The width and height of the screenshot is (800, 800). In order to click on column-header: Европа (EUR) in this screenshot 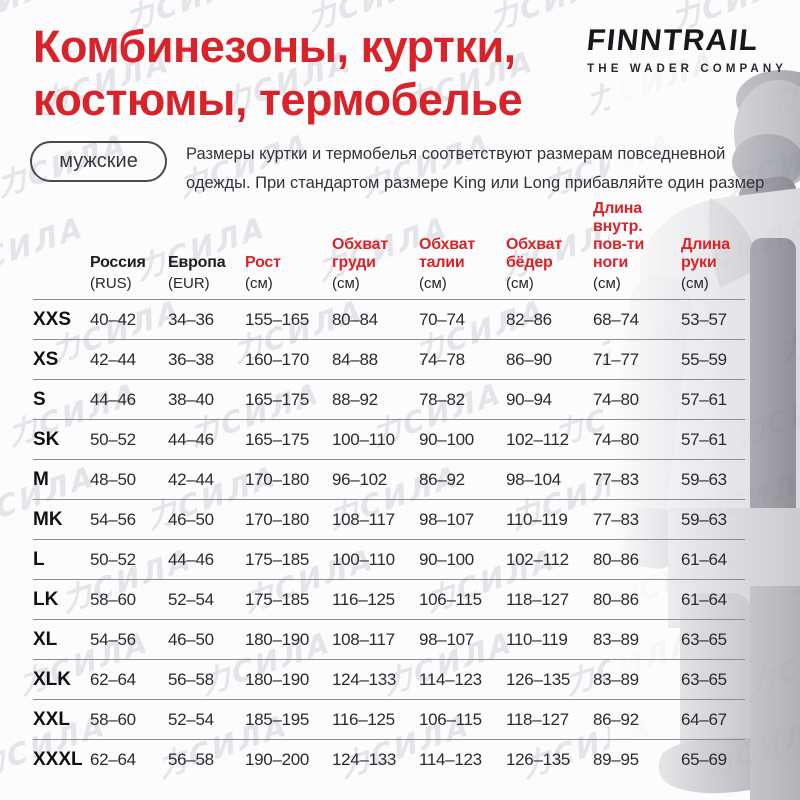, I will do `click(206, 273)`.